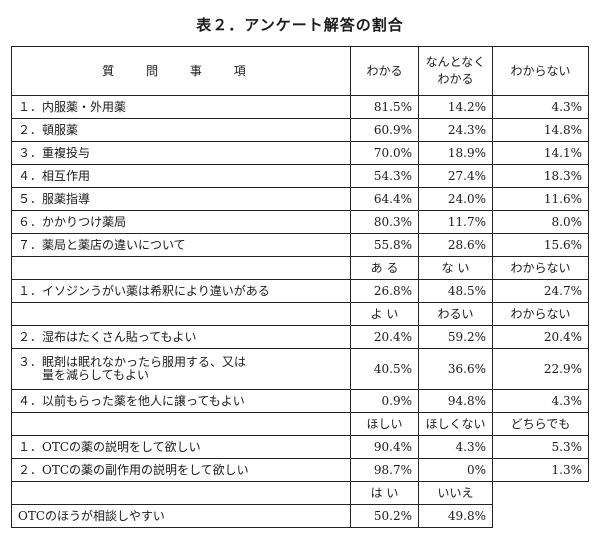 This screenshot has width=600, height=560. What do you see at coordinates (181, 71) in the screenshot?
I see `header-question: 質 問 事 項` at bounding box center [181, 71].